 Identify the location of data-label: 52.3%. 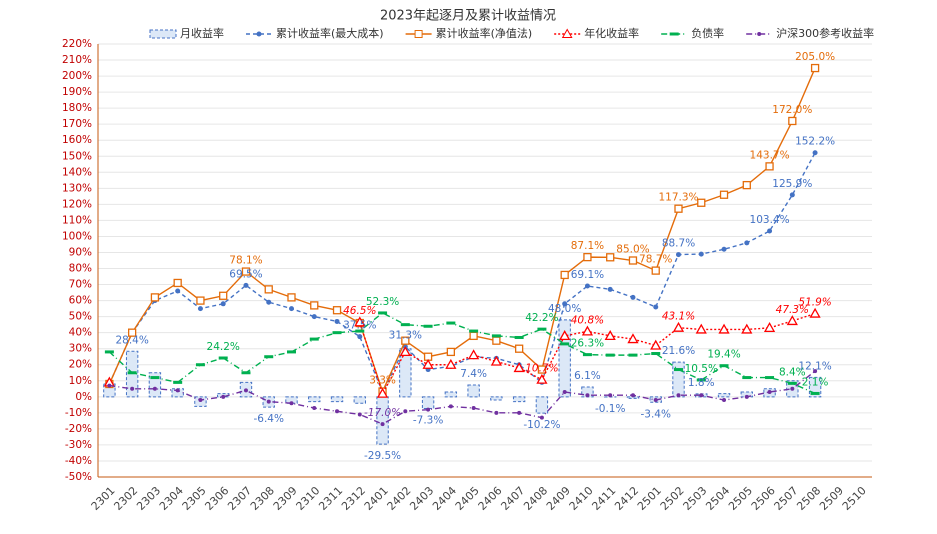
(382, 302).